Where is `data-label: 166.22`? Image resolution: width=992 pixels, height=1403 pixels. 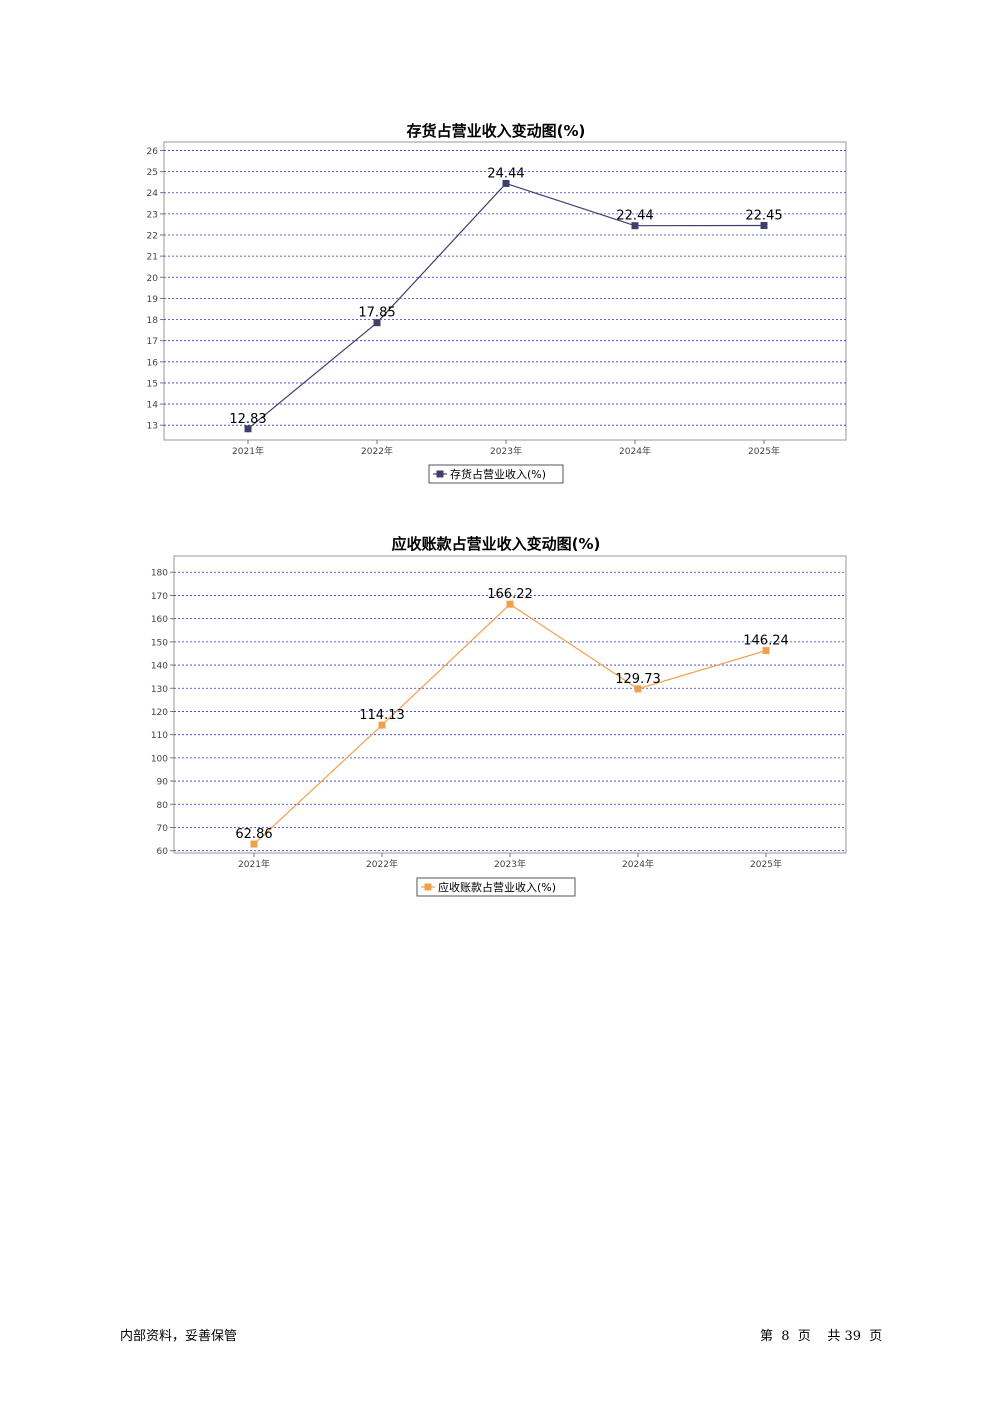 data-label: 166.22 is located at coordinates (510, 594).